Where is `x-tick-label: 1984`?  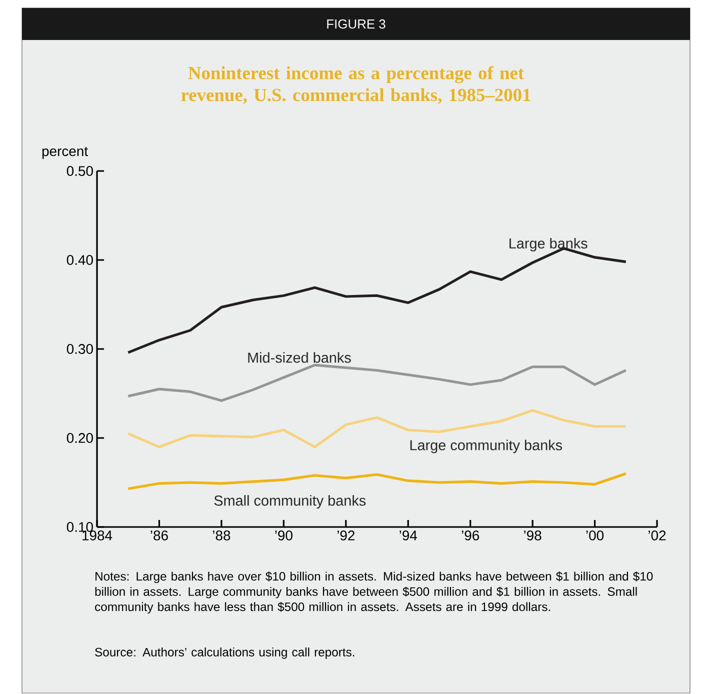
x-tick-label: 1984 is located at coordinates (97, 535).